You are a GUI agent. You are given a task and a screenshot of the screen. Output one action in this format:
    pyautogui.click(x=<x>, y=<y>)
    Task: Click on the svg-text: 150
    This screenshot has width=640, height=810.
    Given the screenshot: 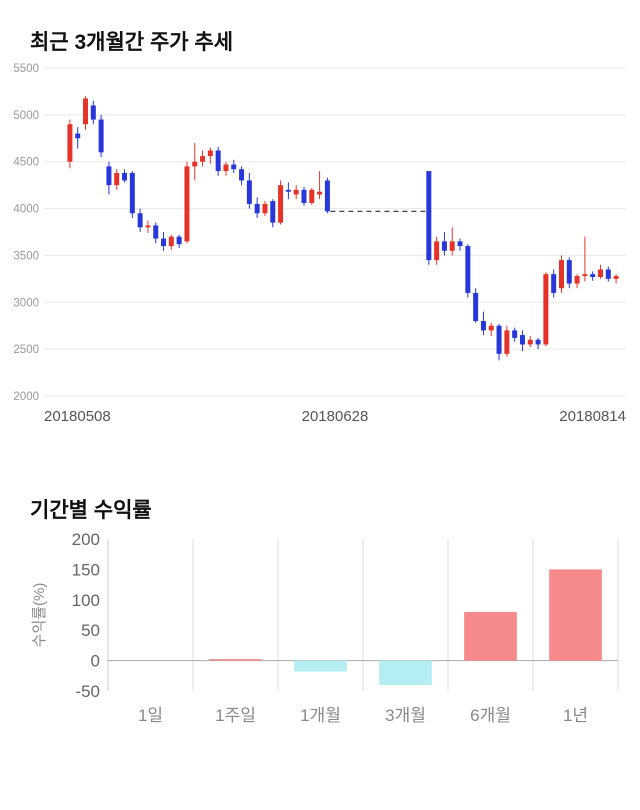 What is the action you would take?
    pyautogui.click(x=86, y=569)
    